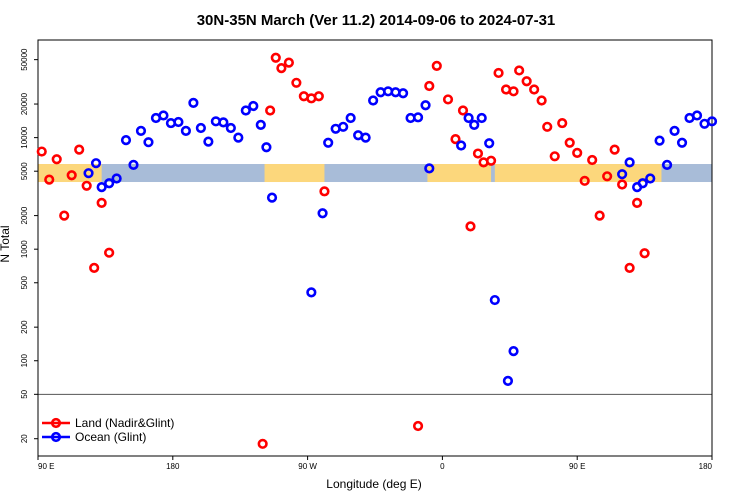 Image resolution: width=750 pixels, height=500 pixels. What do you see at coordinates (24, 361) in the screenshot?
I see `y-tick-label: 100` at bounding box center [24, 361].